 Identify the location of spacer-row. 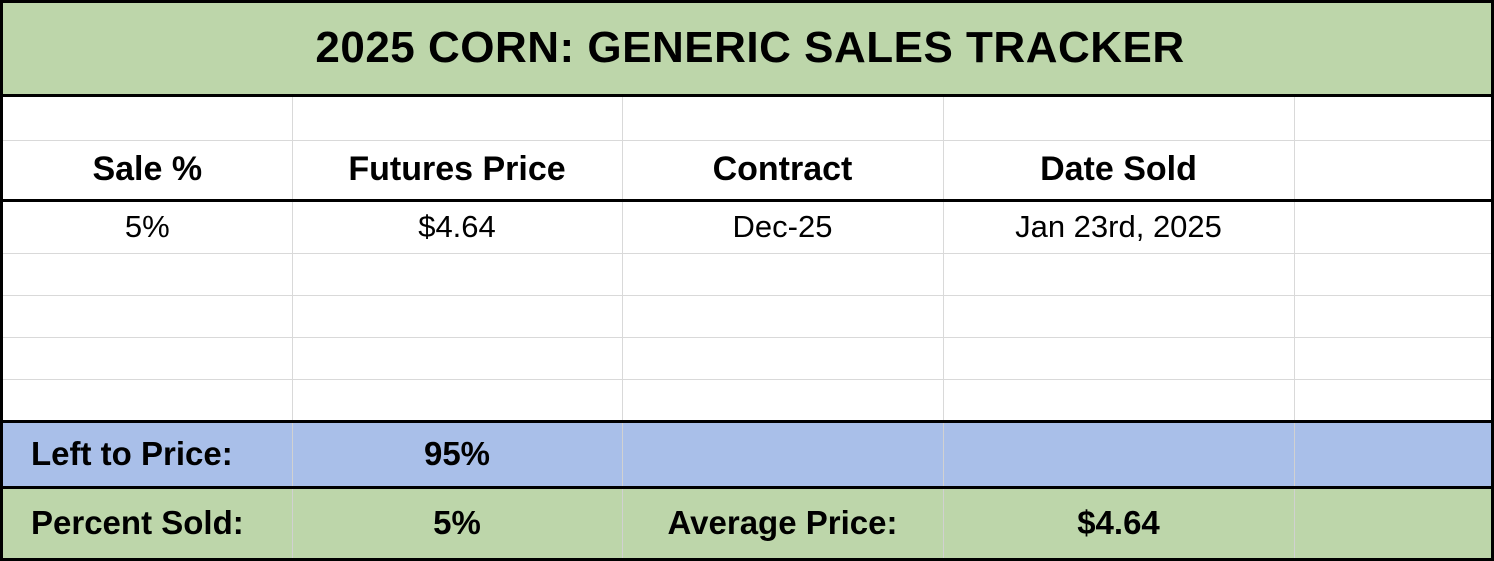
(747, 118).